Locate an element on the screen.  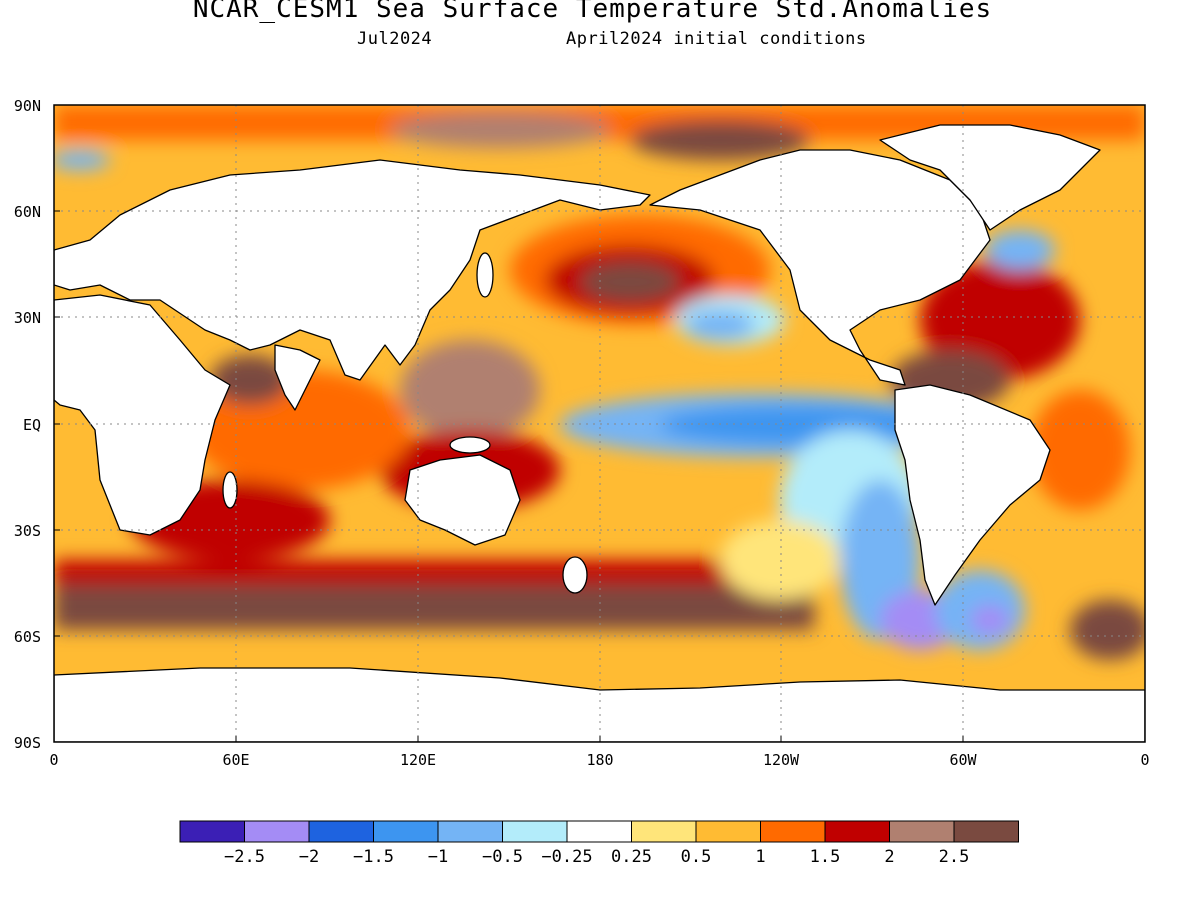
lat-label-90n: 90N is located at coordinates (27, 106).